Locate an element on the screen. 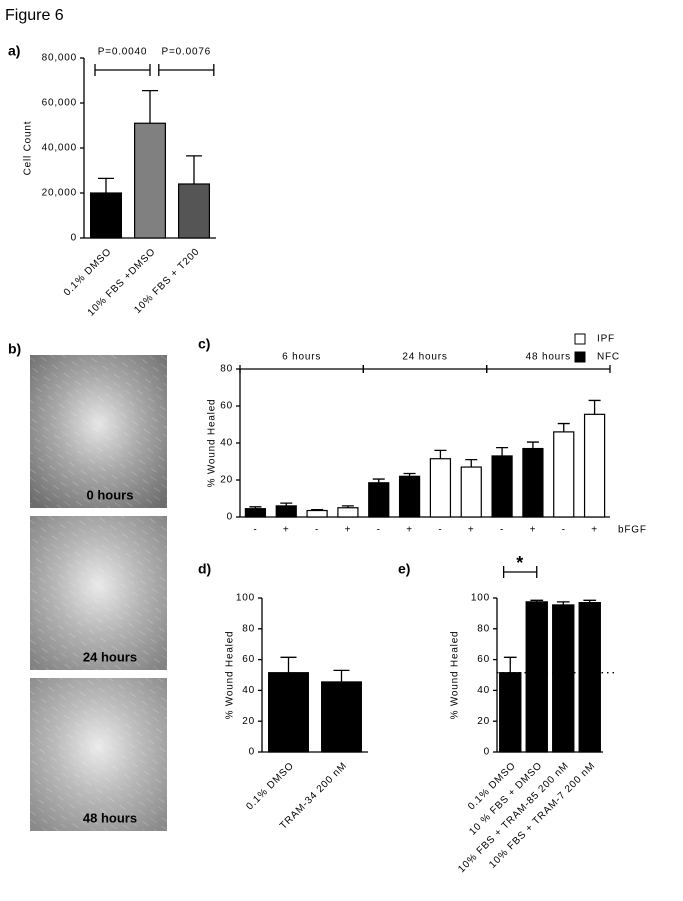 This screenshot has height=901, width=683. x-tick-label: 0.1% DMSO is located at coordinates (270, 786).